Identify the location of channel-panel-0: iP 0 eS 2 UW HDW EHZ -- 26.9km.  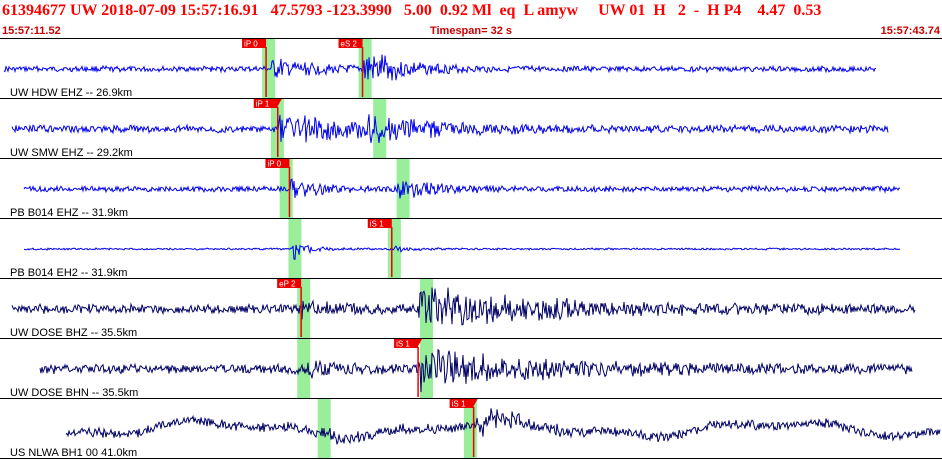
(471, 69).